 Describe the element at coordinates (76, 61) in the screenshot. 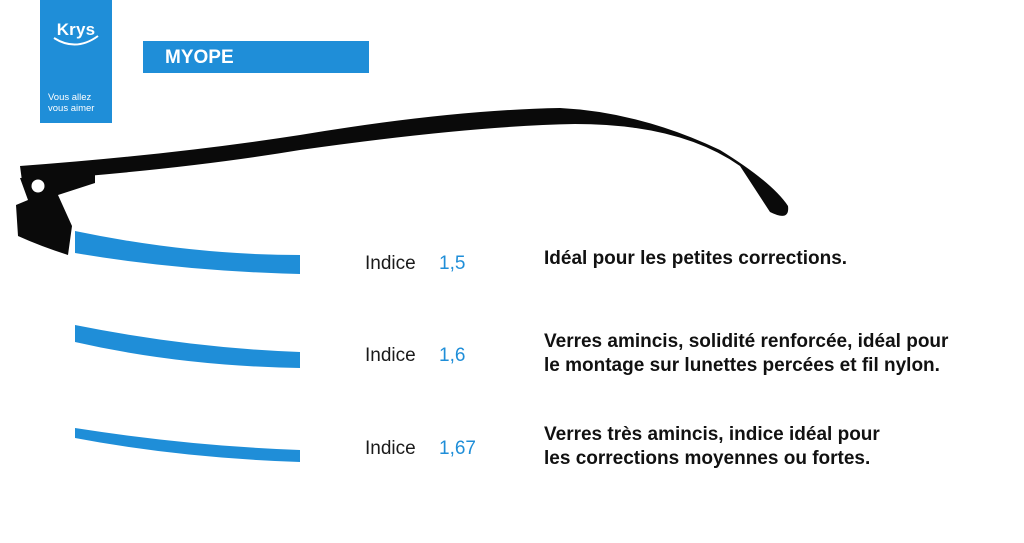

I see `krys-logo: Krys Vous allez vous aimer` at that location.